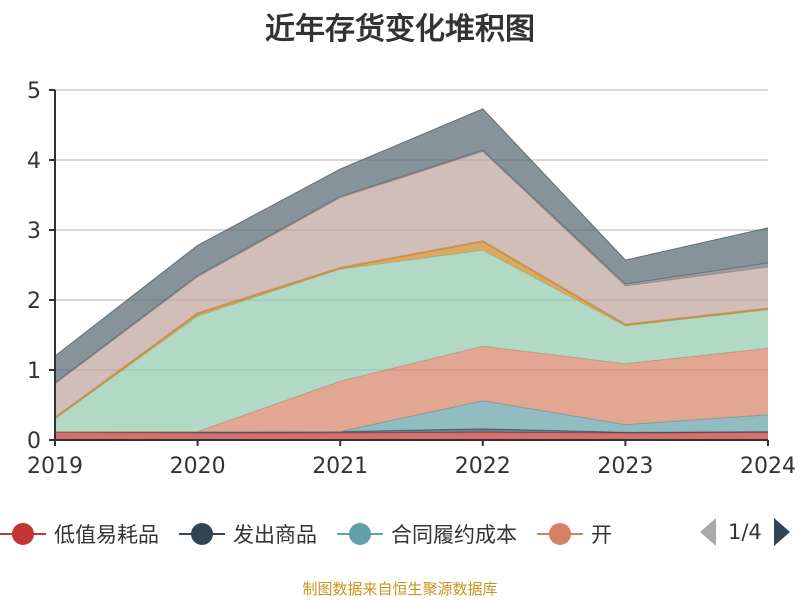 The width and height of the screenshot is (800, 600). Describe the element at coordinates (34, 231) in the screenshot. I see `y-tick-label: 3` at that location.